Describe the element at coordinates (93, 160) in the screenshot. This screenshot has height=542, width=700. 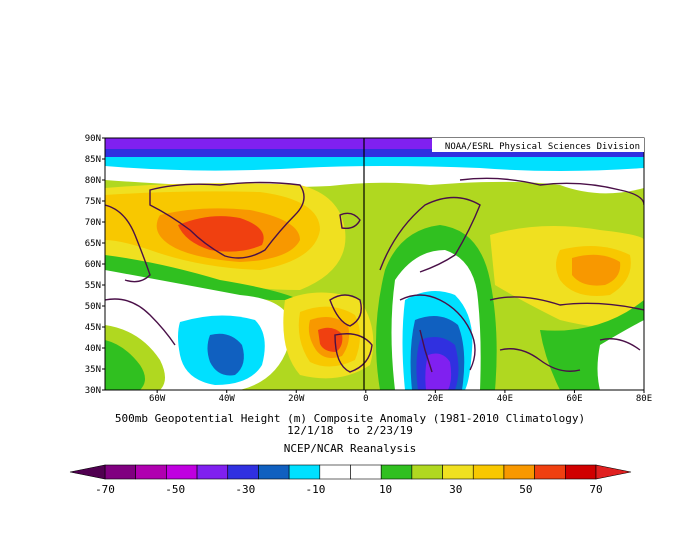
I see `lat-label: 85N` at that location.